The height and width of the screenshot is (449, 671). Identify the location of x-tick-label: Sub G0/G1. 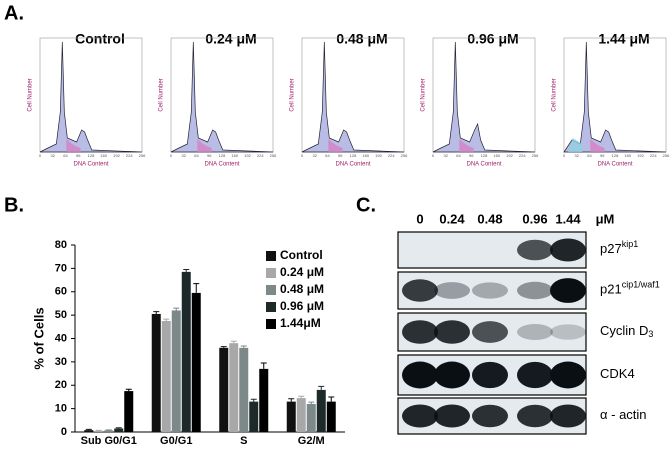
(109, 441).